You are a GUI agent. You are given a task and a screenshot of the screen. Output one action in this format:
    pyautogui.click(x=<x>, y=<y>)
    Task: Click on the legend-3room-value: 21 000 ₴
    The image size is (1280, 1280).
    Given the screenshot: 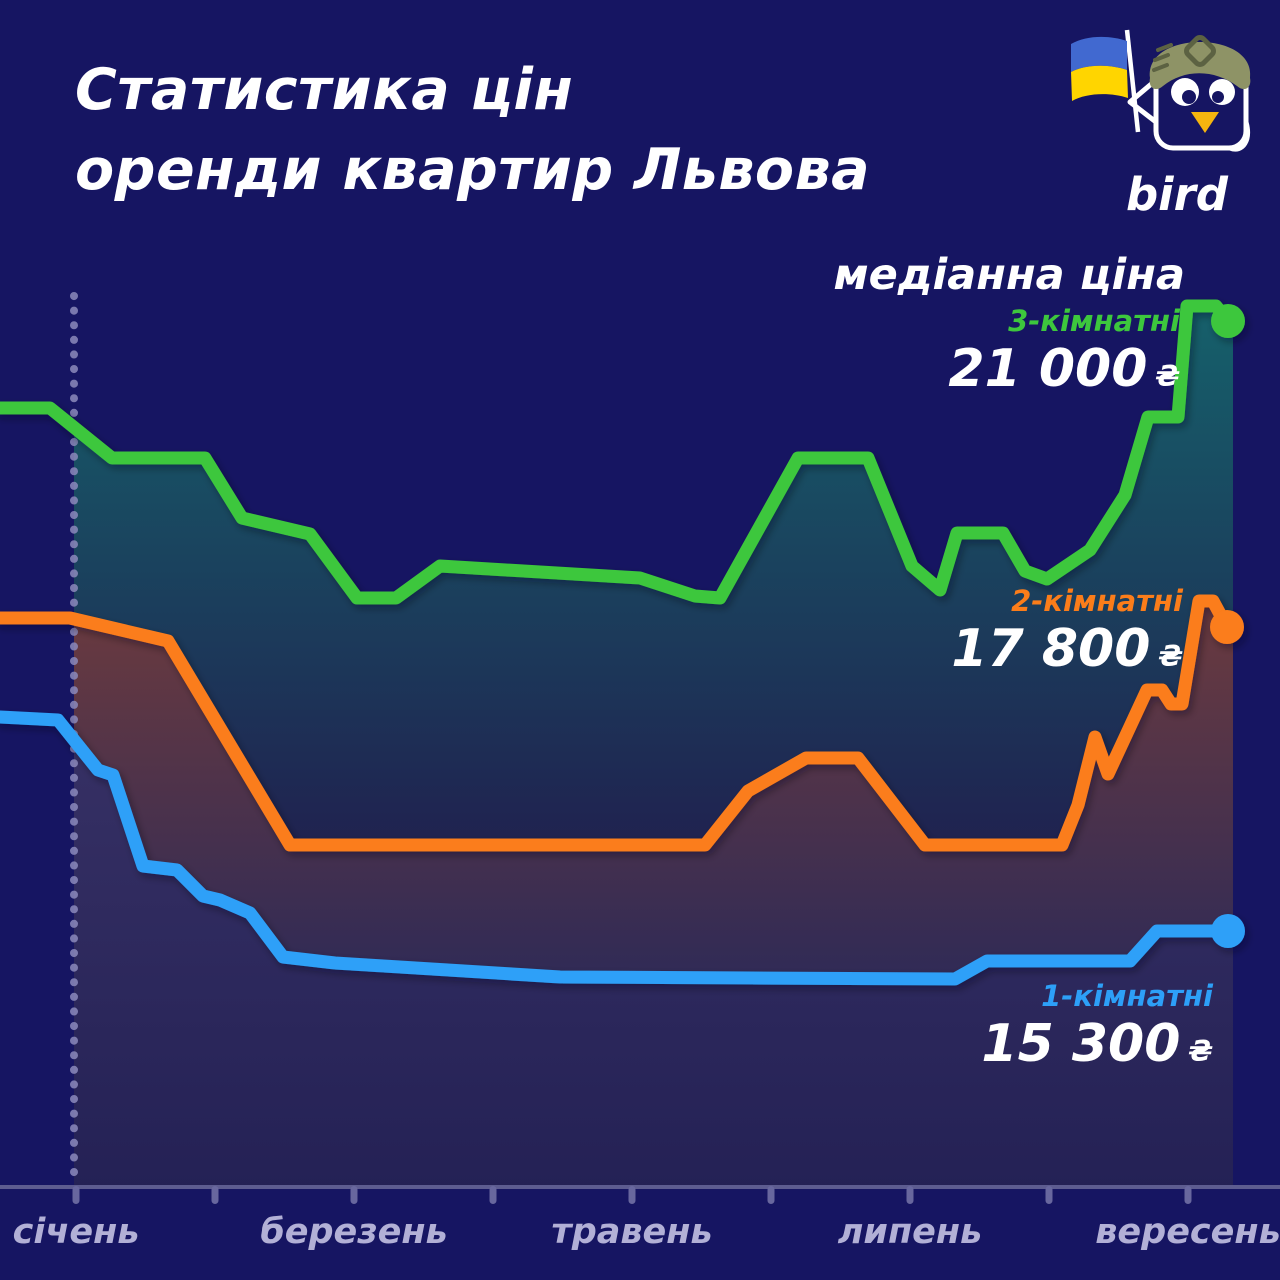 What is the action you would take?
    pyautogui.click(x=1064, y=369)
    